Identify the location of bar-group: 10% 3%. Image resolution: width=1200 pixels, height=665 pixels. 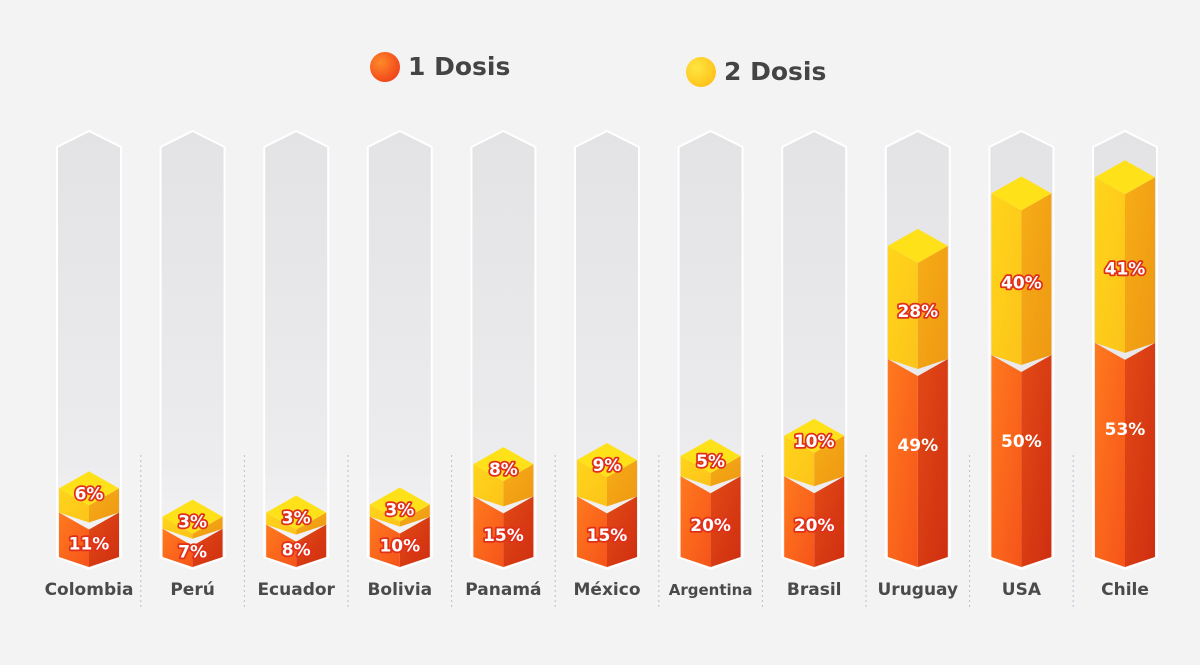
(399, 350).